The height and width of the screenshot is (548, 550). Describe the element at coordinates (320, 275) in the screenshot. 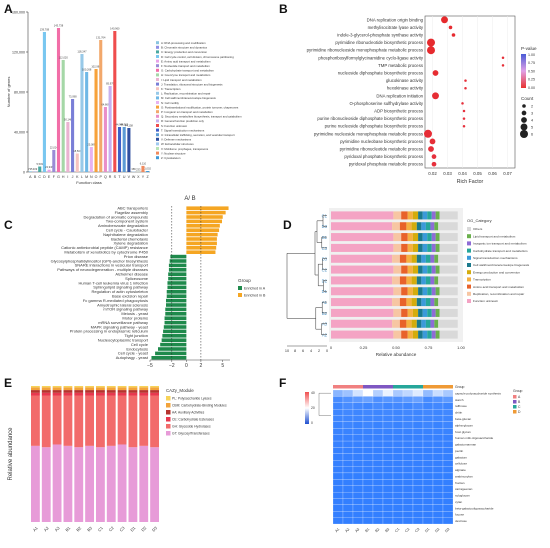

I see `d-dendrogram-branch` at that location.